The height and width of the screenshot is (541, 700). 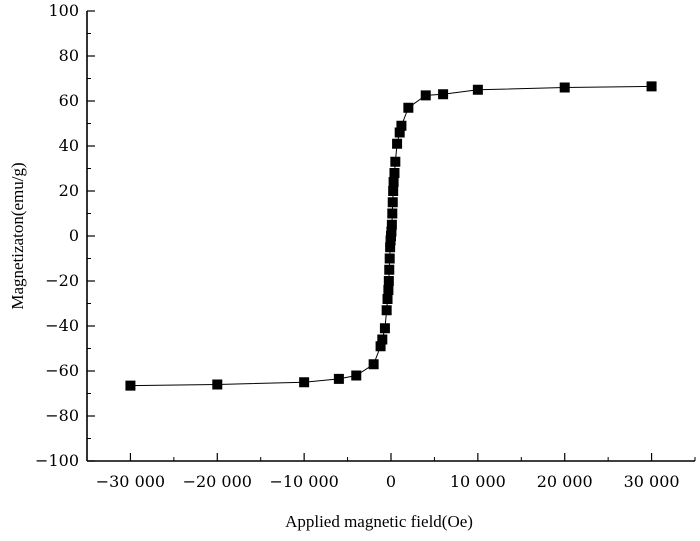 What do you see at coordinates (17, 235) in the screenshot?
I see `y-axis-label: Magnetizaton(emu/g)` at bounding box center [17, 235].